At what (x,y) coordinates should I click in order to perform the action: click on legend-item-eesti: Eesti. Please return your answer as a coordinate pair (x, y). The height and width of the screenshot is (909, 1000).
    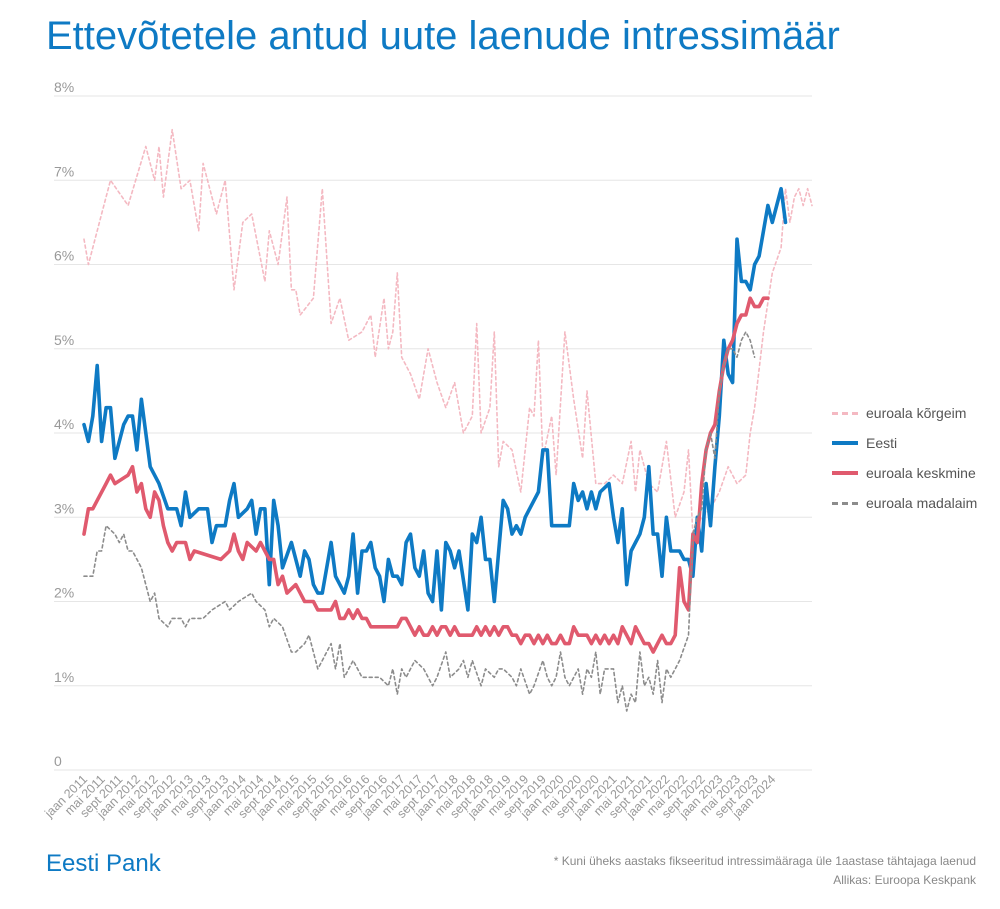
    Looking at the image, I should click on (904, 443).